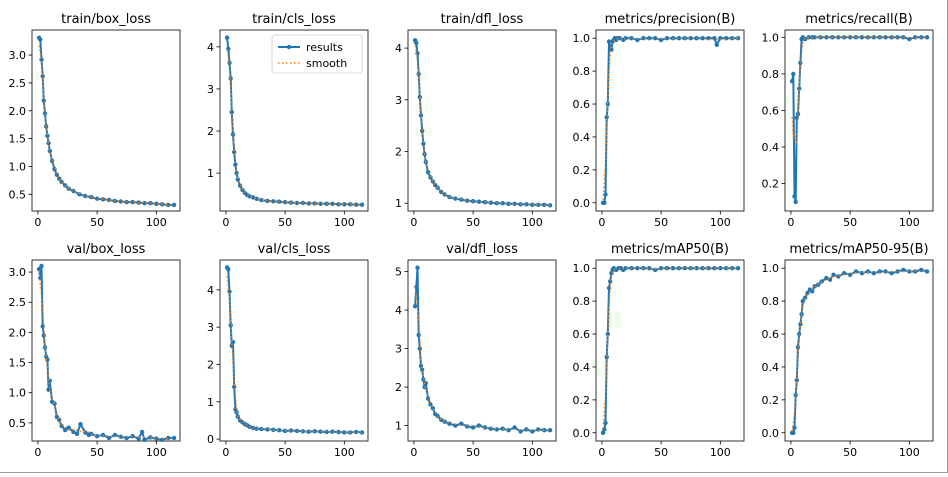 This screenshot has width=948, height=477. What do you see at coordinates (18, 83) in the screenshot?
I see `y-tick-label: 2.5` at bounding box center [18, 83].